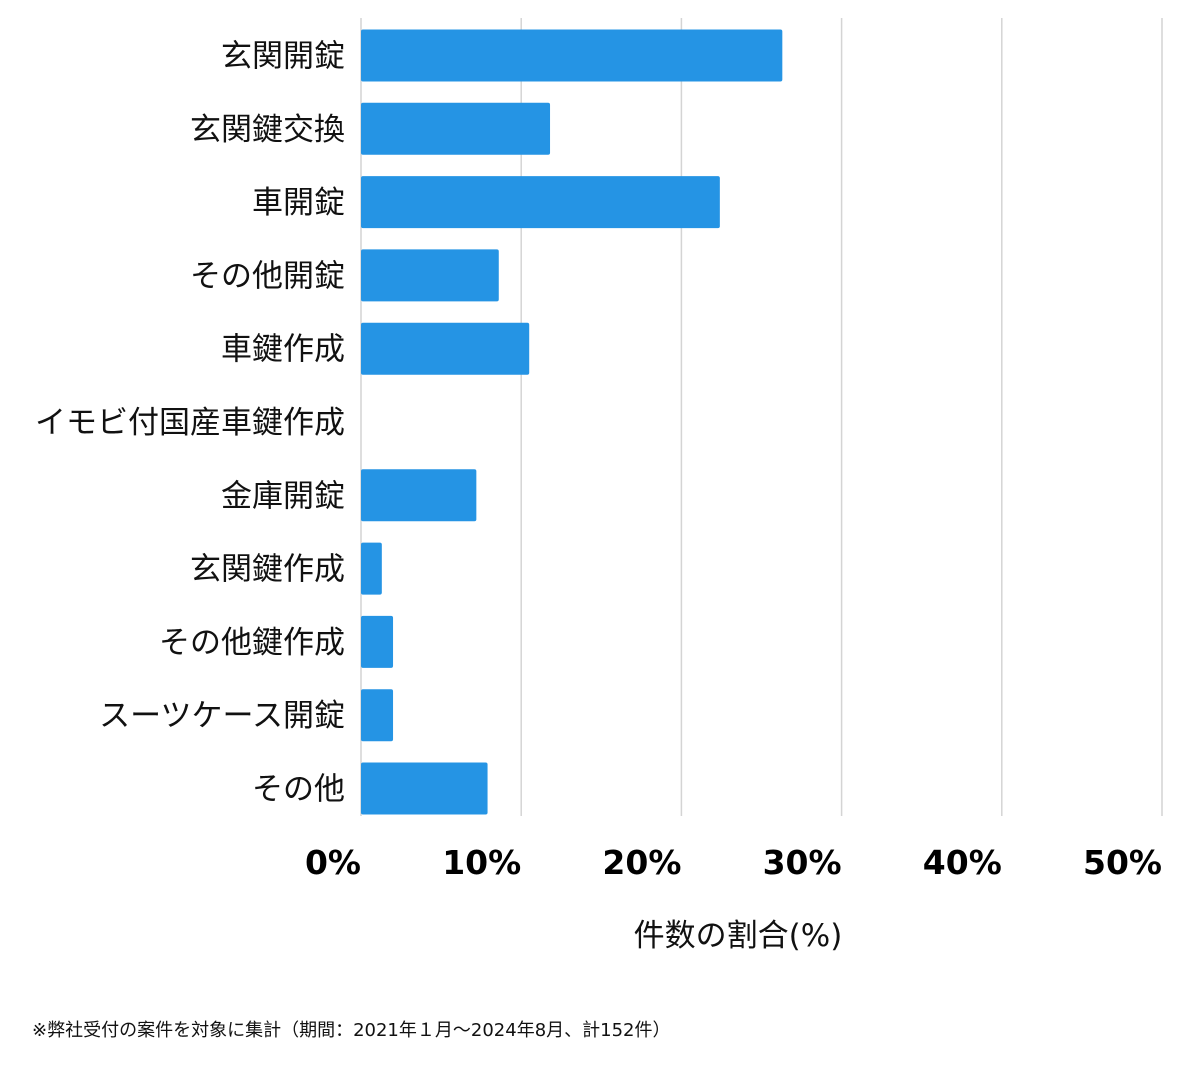 This screenshot has width=1200, height=1069. I want to click on x-tick-label: 40%, so click(962, 862).